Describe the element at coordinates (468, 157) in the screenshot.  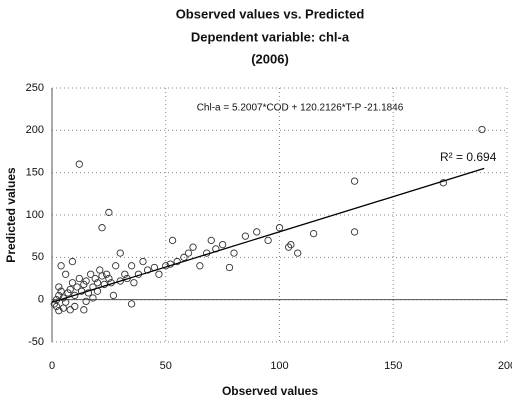
I see `r-squared: R² = 0.694` at that location.